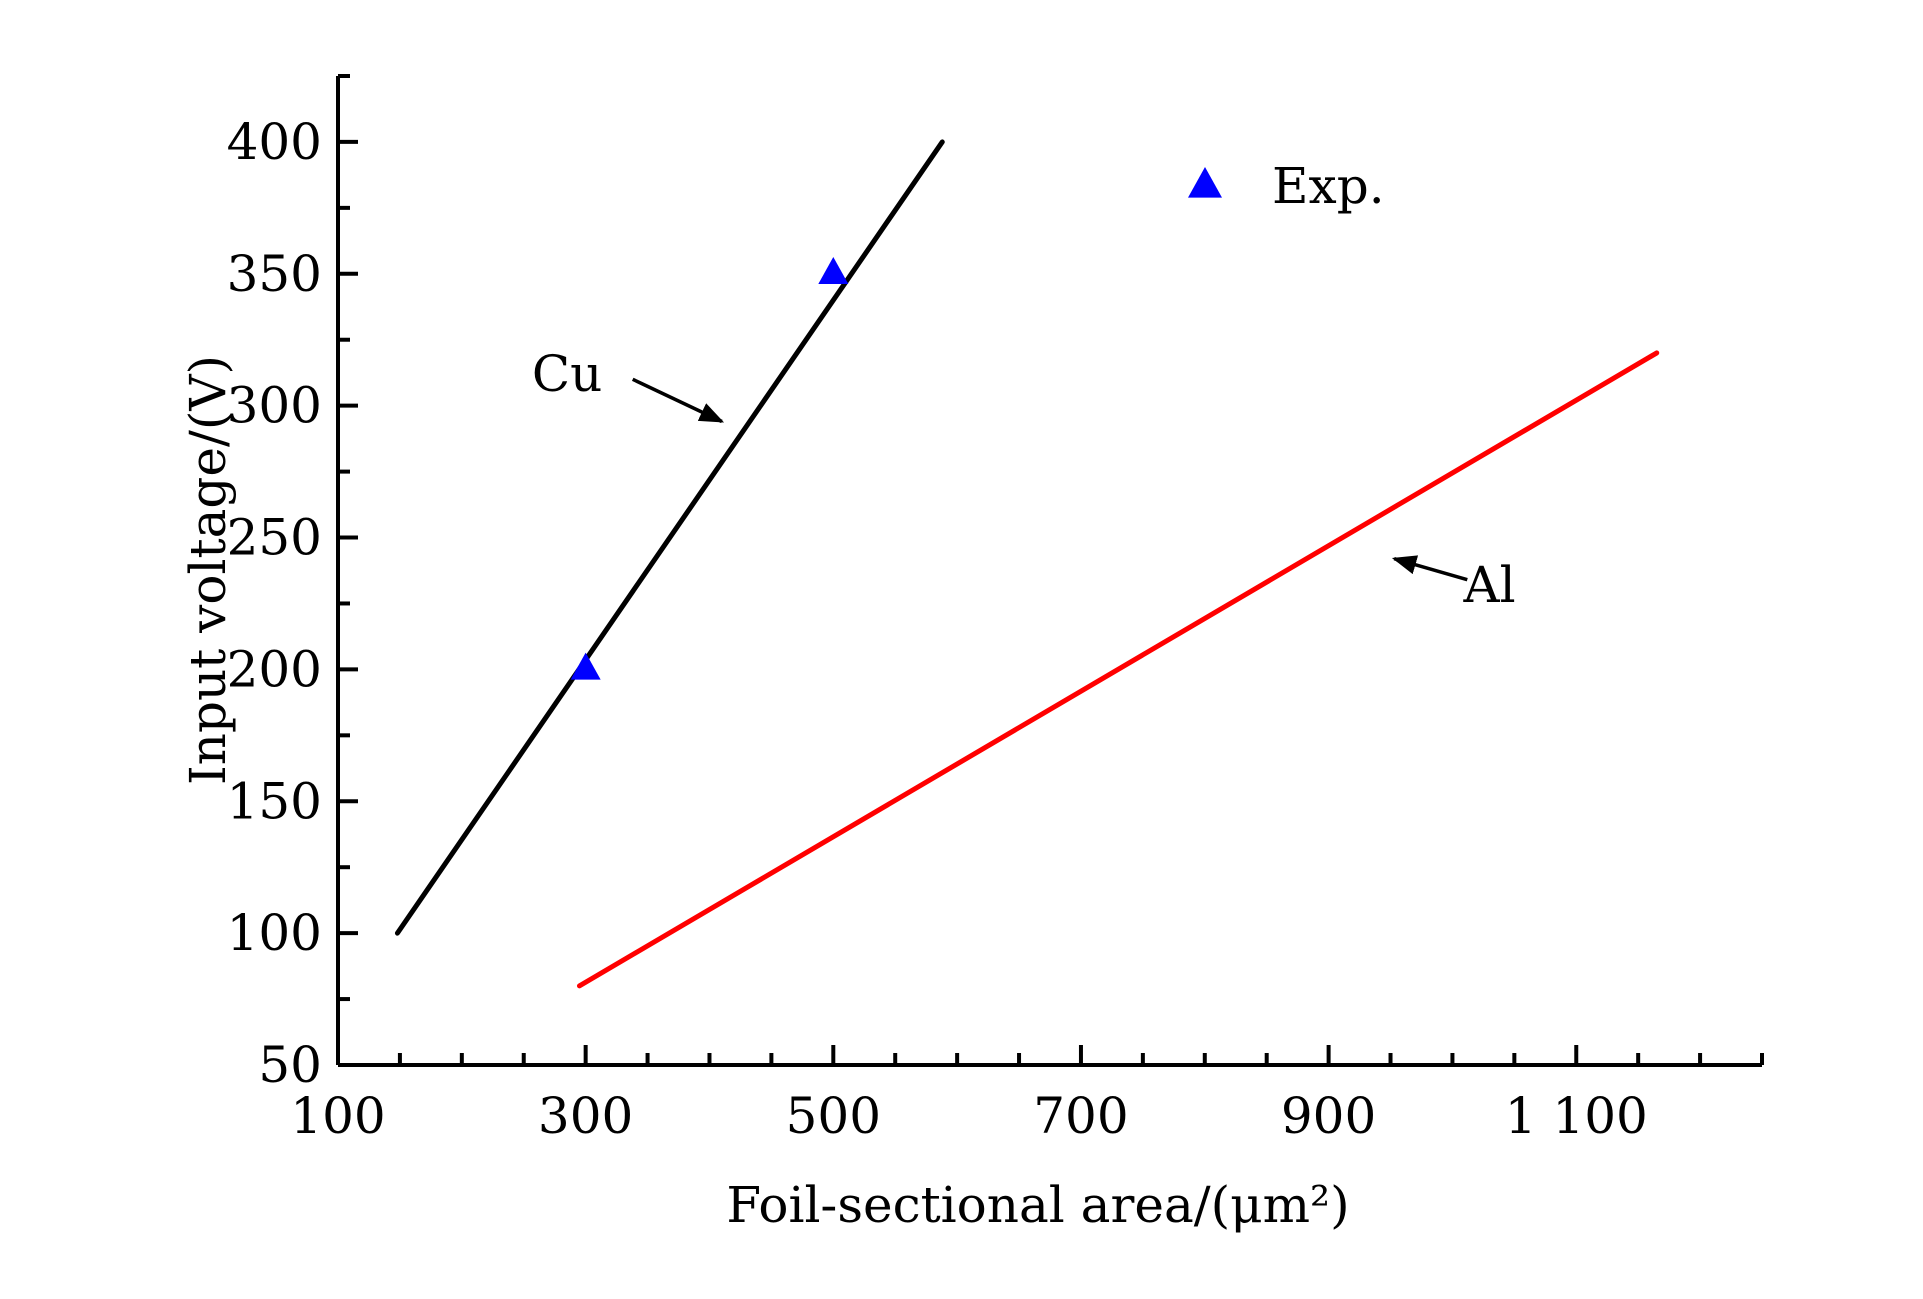  I want to click on x-tick-label: 100, so click(337, 1116).